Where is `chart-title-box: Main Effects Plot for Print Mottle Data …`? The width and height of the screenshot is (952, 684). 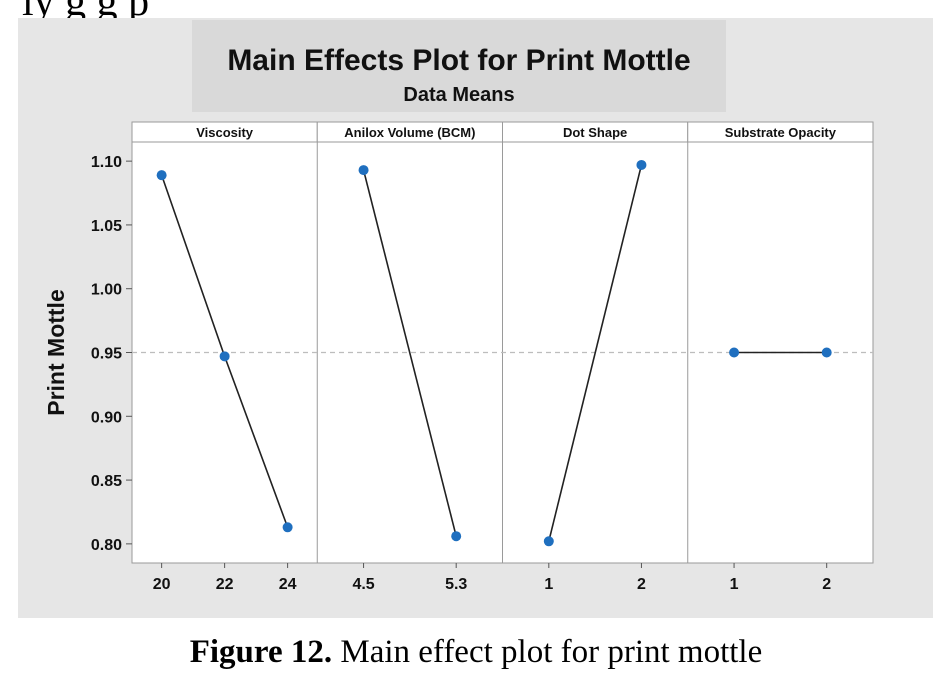
chart-title-box: Main Effects Plot for Print Mottle Data … is located at coordinates (459, 66).